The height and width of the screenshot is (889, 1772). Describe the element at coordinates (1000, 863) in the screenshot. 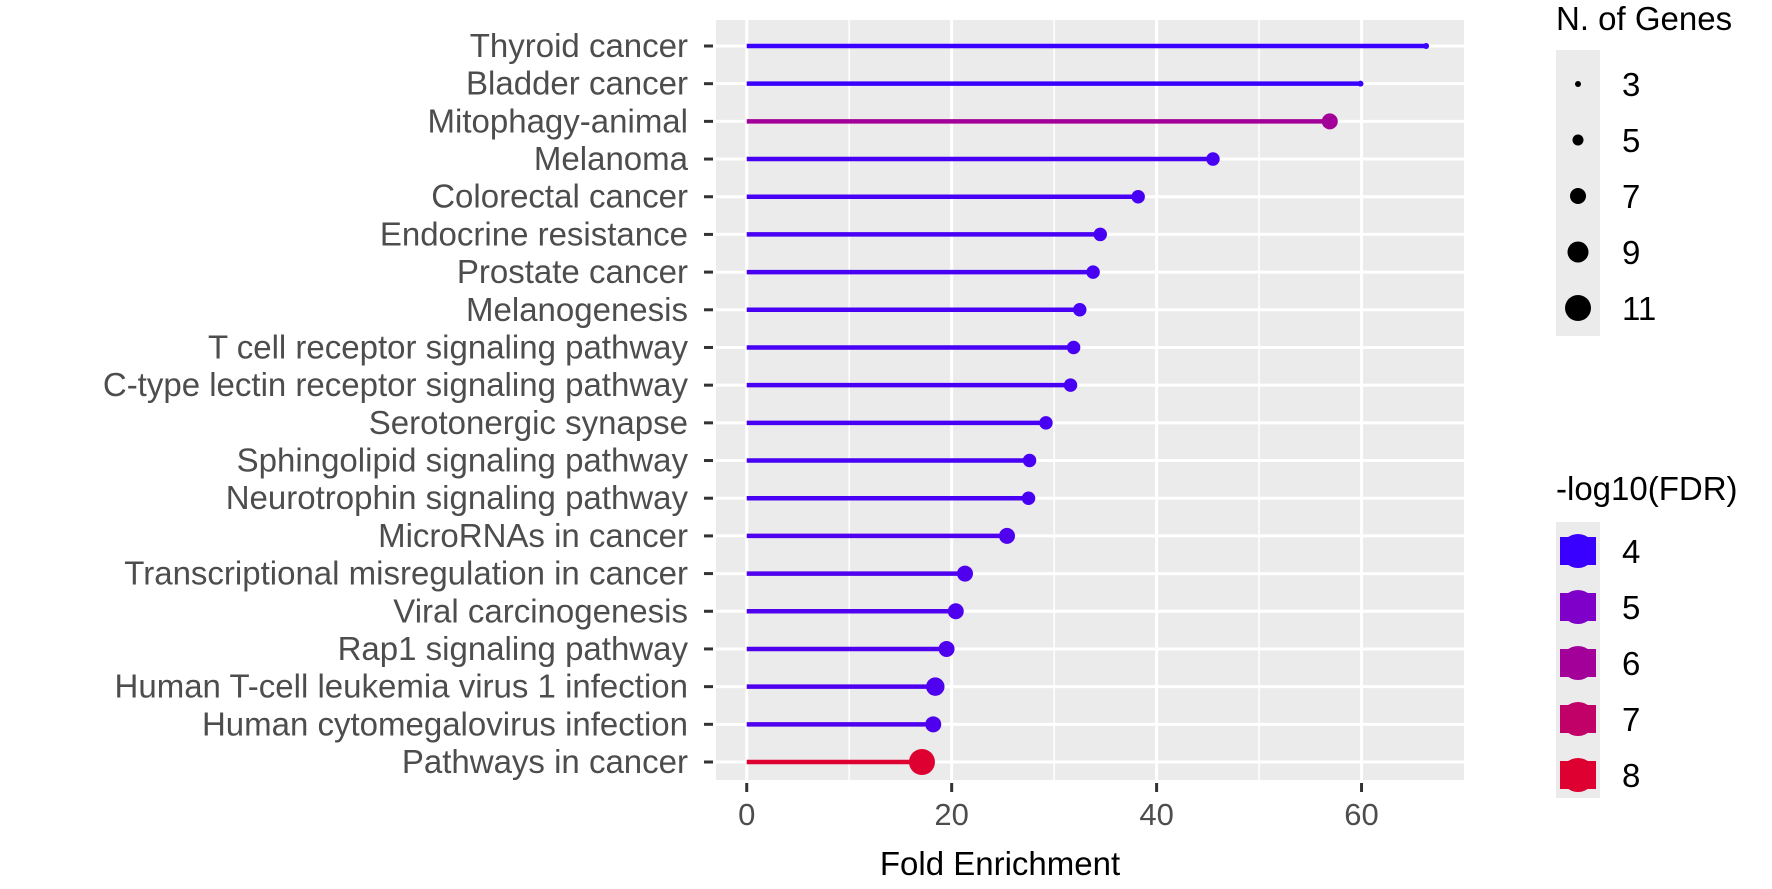

I see `x-axis-title: Fold Enrichment` at that location.